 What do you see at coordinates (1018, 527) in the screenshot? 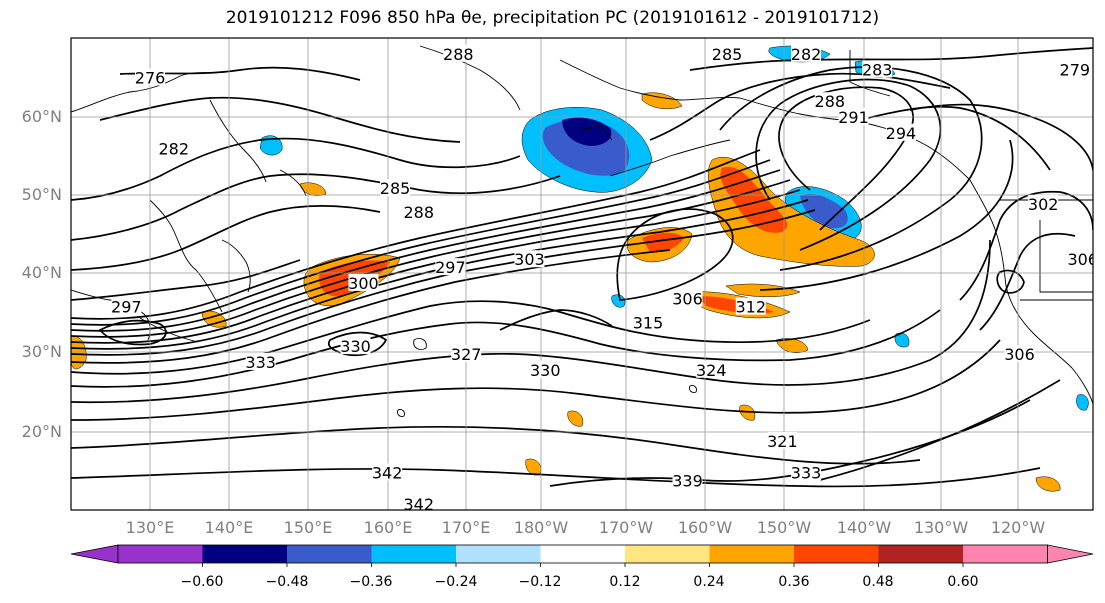
I see `lon-label: 120°W` at bounding box center [1018, 527].